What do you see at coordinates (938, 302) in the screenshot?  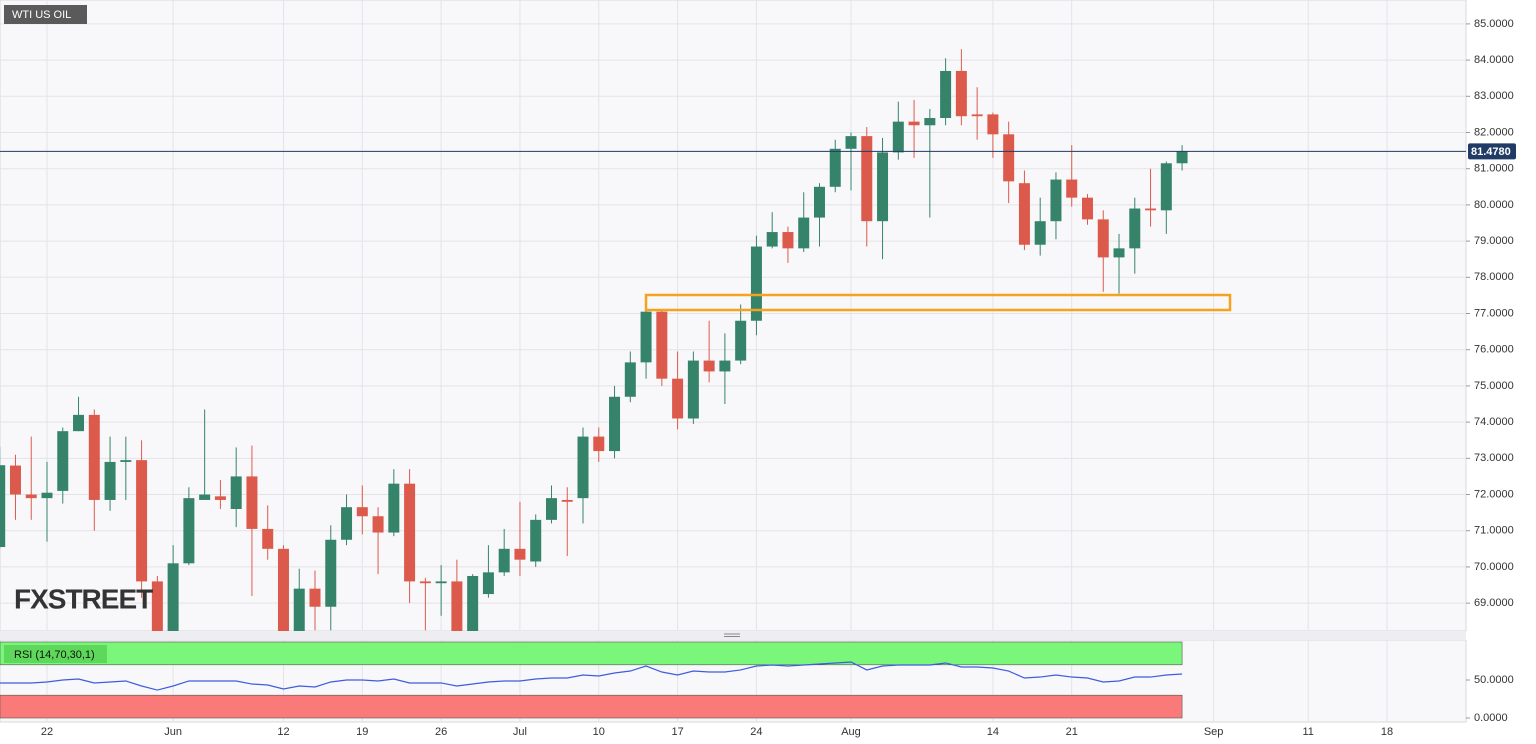 I see `support-zone` at bounding box center [938, 302].